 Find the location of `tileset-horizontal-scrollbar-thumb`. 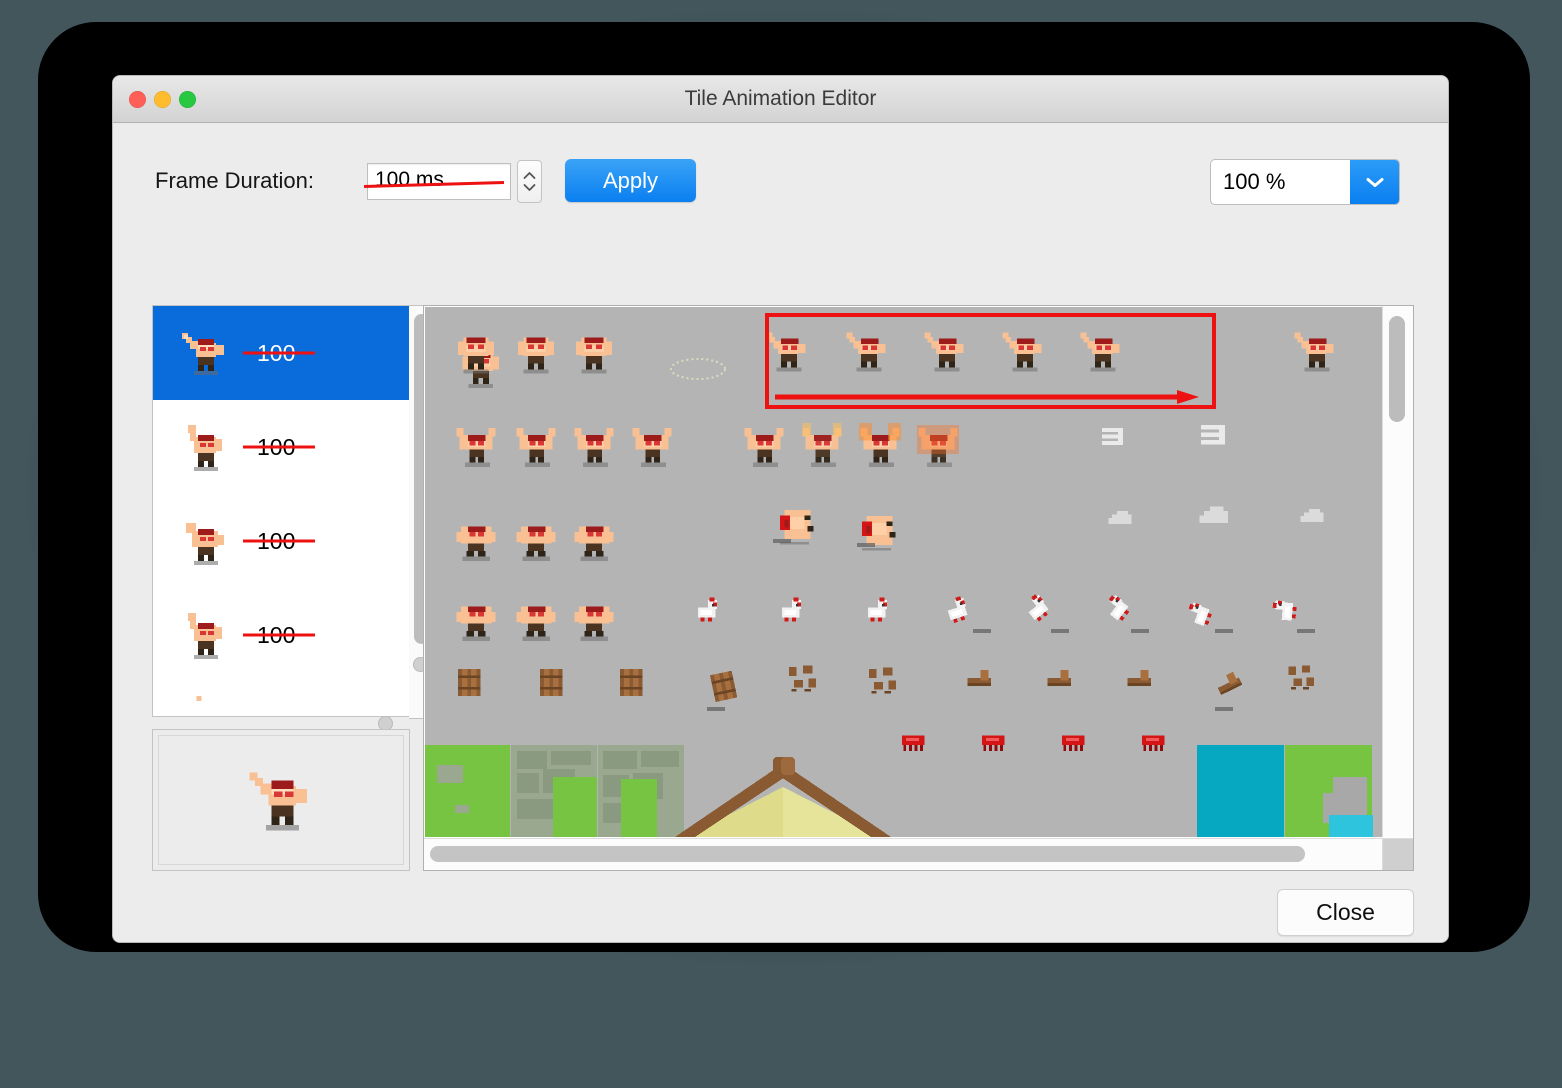

tileset-horizontal-scrollbar-thumb is located at coordinates (867, 854).